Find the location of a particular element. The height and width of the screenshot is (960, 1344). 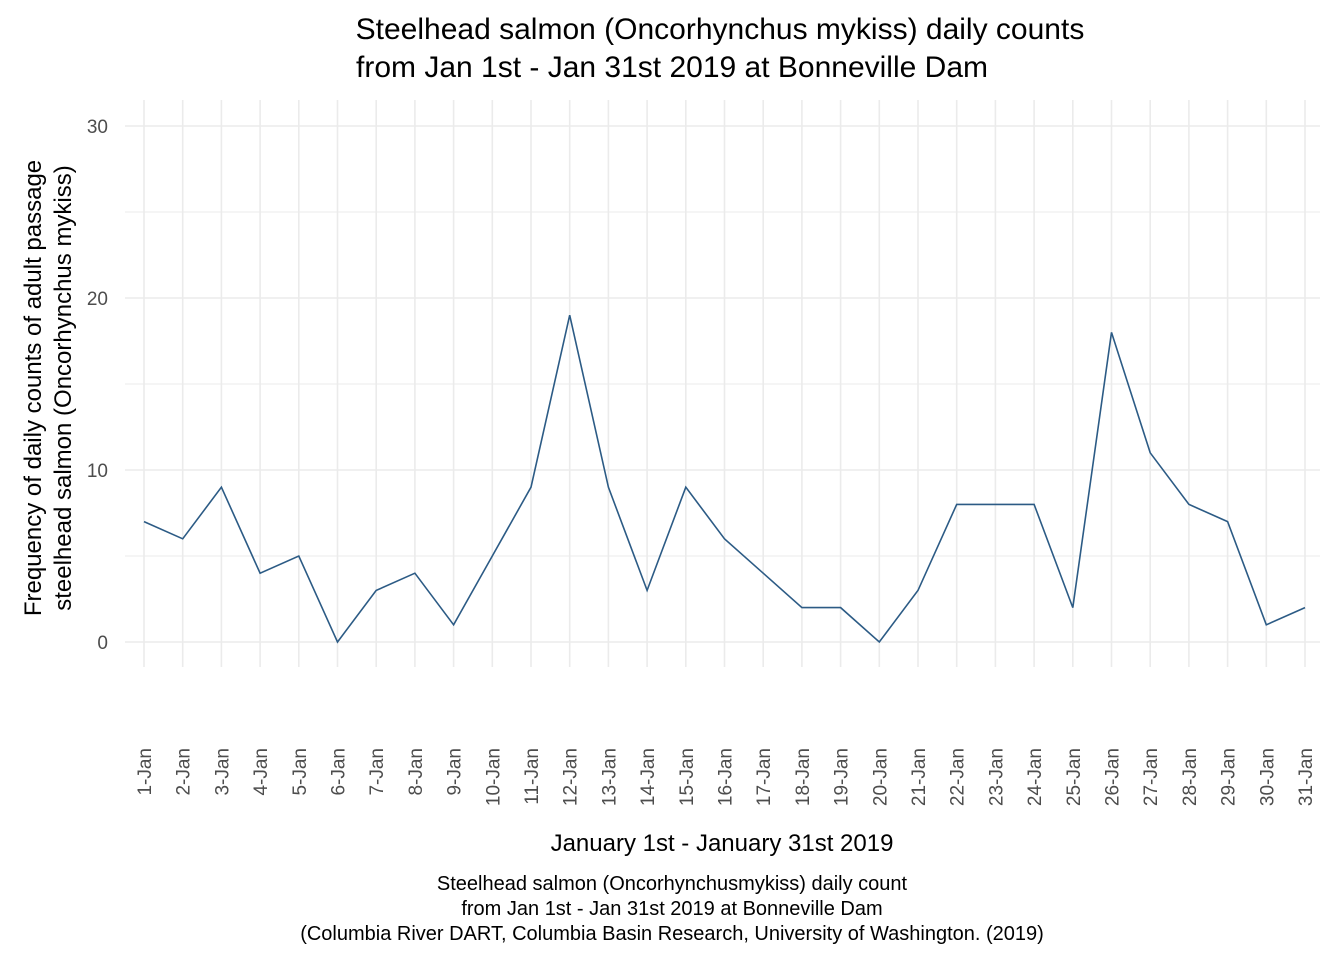

y-tick-label: 0 is located at coordinates (102, 643).